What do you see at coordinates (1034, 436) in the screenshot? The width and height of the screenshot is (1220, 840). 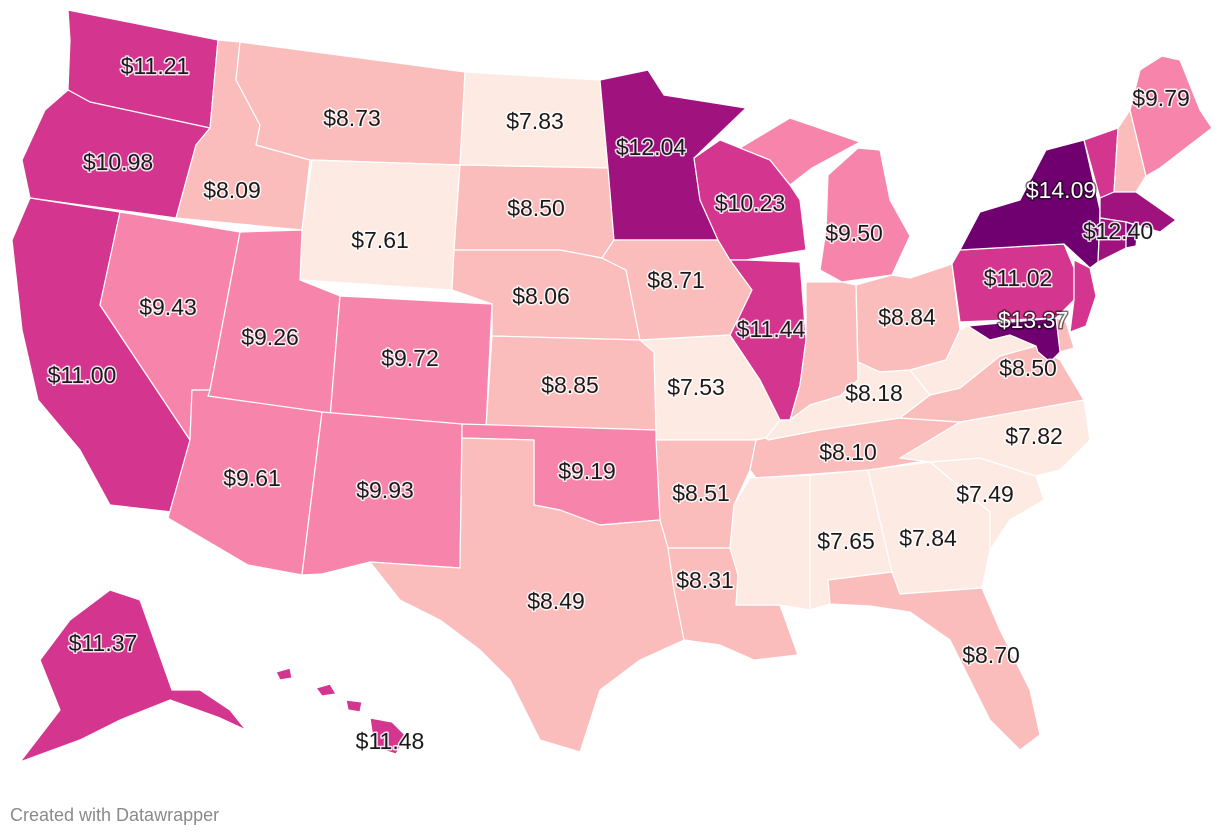 I see `value-label-nc: $7.82` at bounding box center [1034, 436].